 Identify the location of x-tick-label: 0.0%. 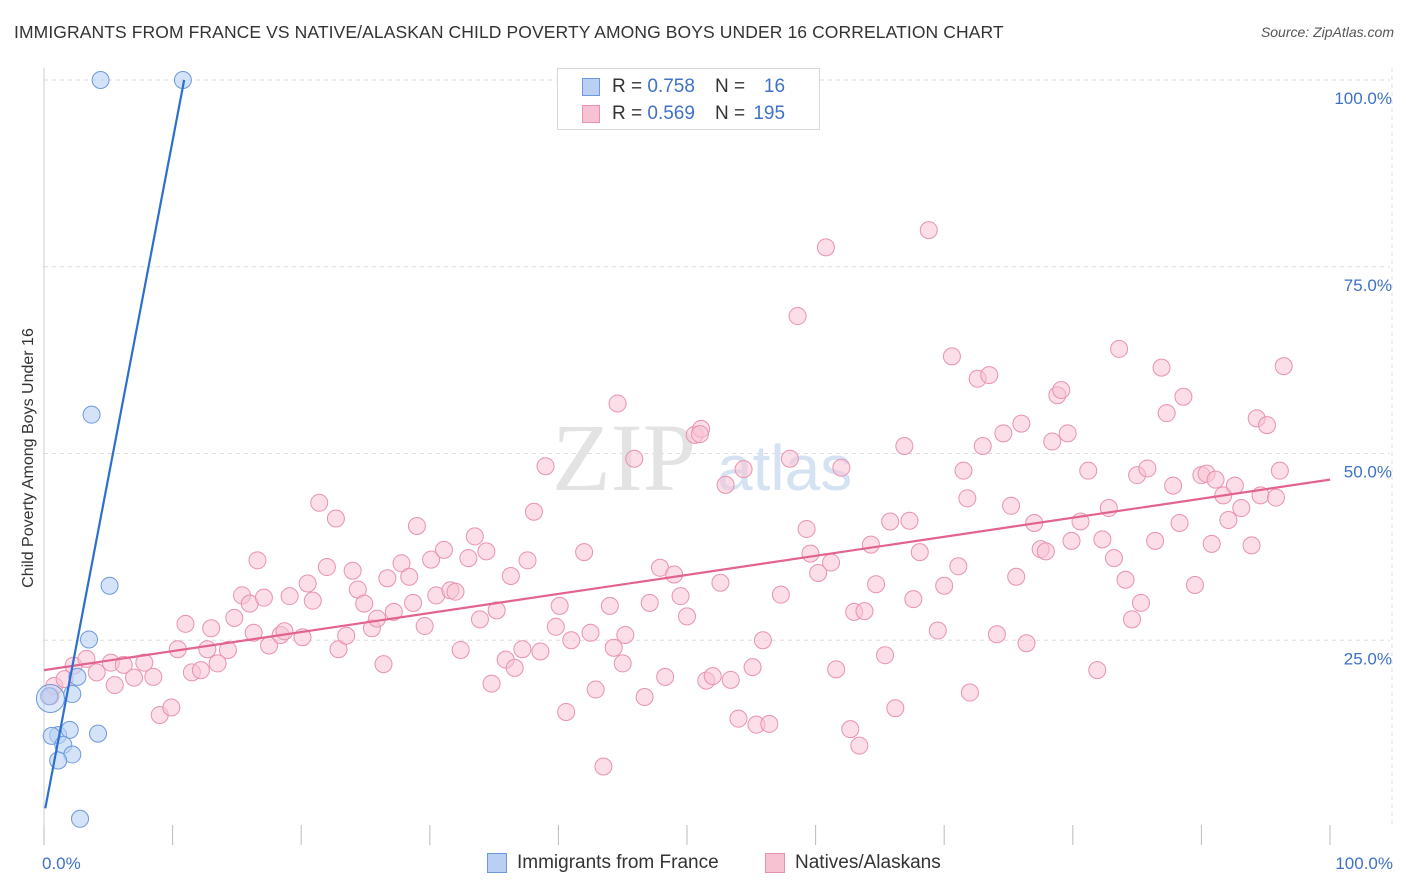
(61, 863).